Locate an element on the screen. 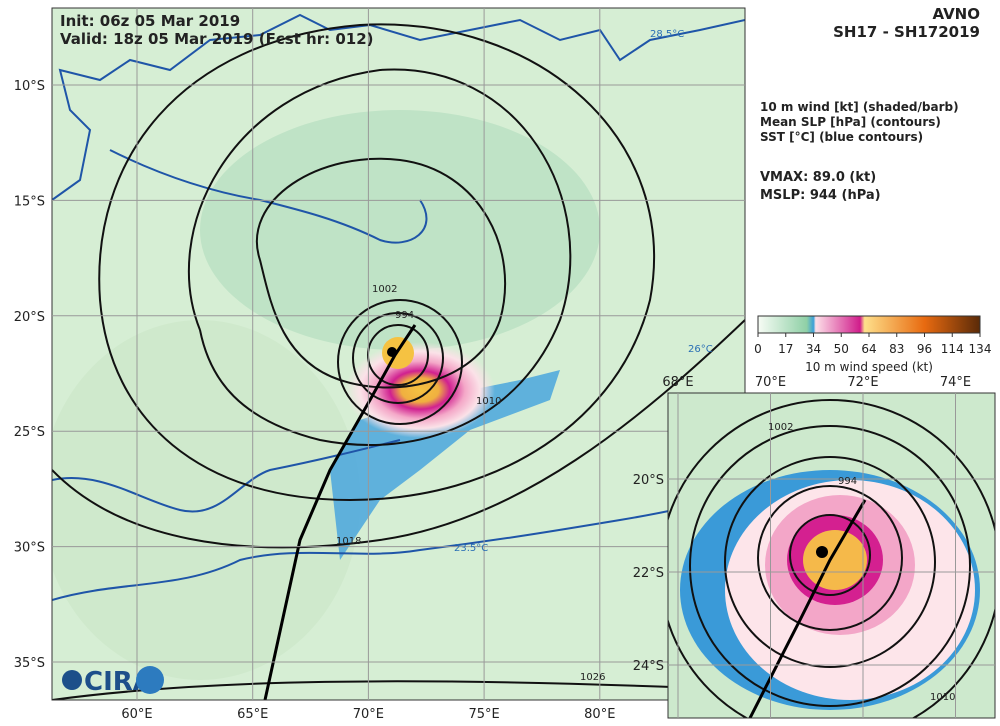 The width and height of the screenshot is (1000, 726). colorbar-tick-label: 50 is located at coordinates (841, 349).